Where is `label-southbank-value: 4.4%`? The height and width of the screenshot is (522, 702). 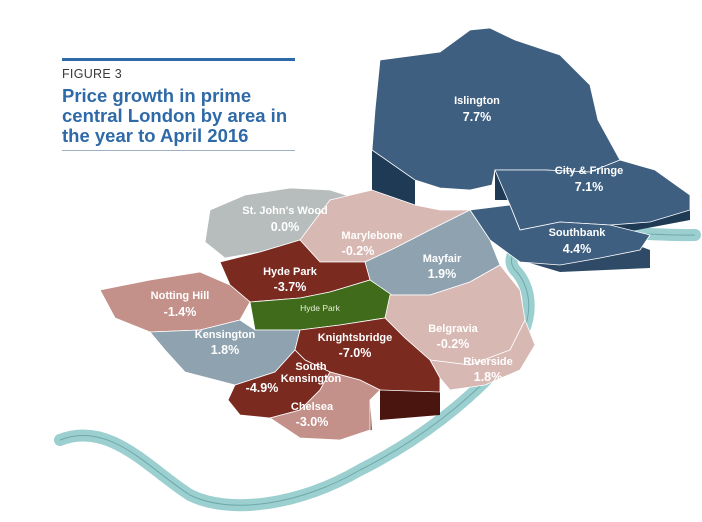
label-southbank-value: 4.4% is located at coordinates (577, 249).